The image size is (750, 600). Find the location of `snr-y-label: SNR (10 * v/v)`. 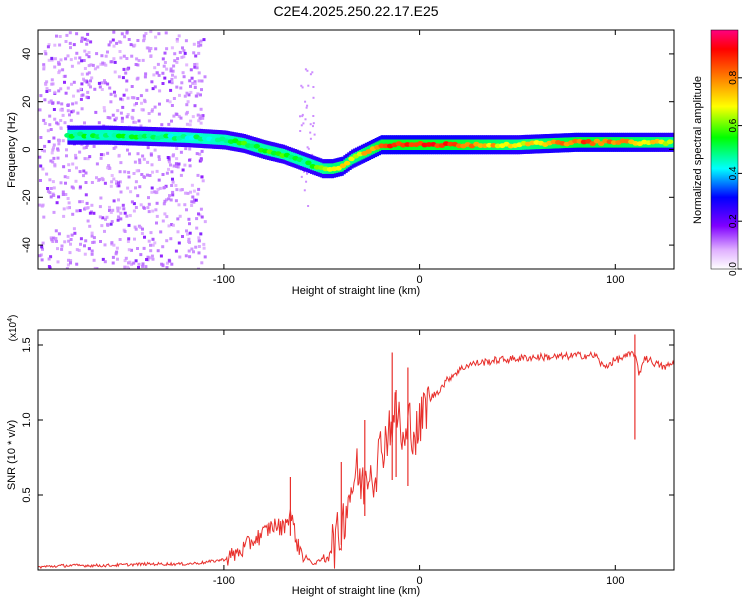

snr-y-label: SNR (10 * v/v) is located at coordinates (12, 455).